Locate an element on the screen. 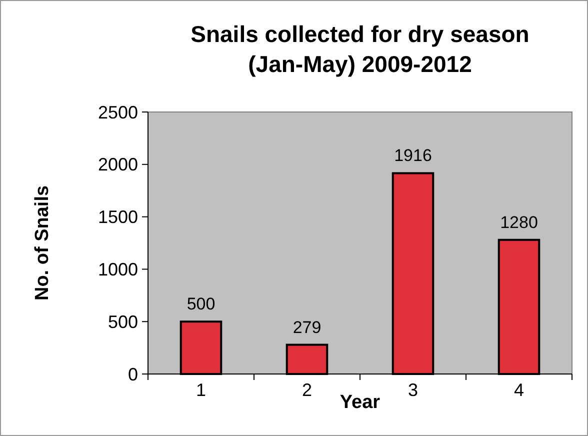 This screenshot has height=436, width=588. y-tick-label: 0 is located at coordinates (133, 374).